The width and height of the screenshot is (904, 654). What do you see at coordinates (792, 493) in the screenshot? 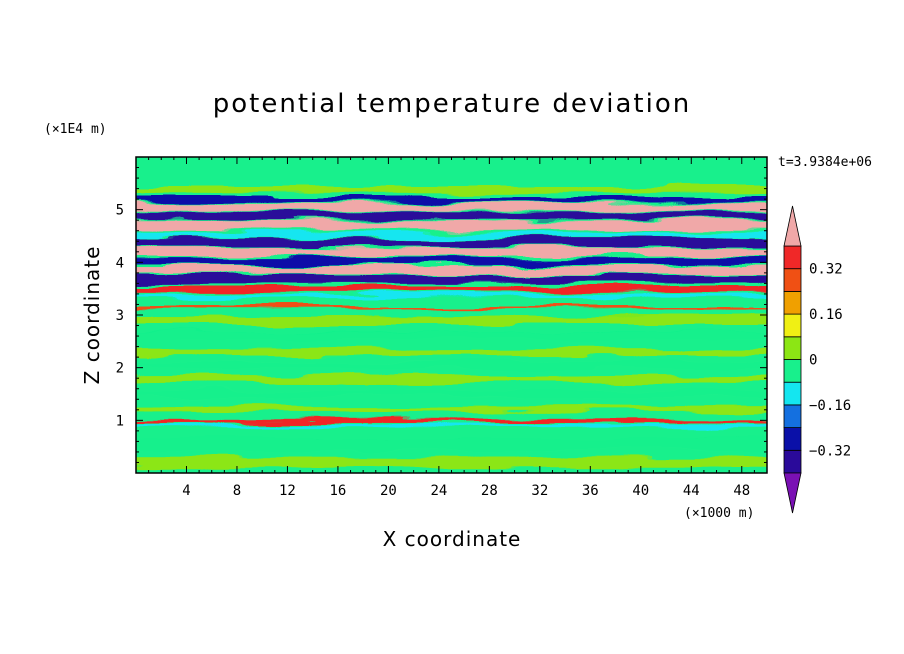
I see `colorbar-extend-low` at bounding box center [792, 493].